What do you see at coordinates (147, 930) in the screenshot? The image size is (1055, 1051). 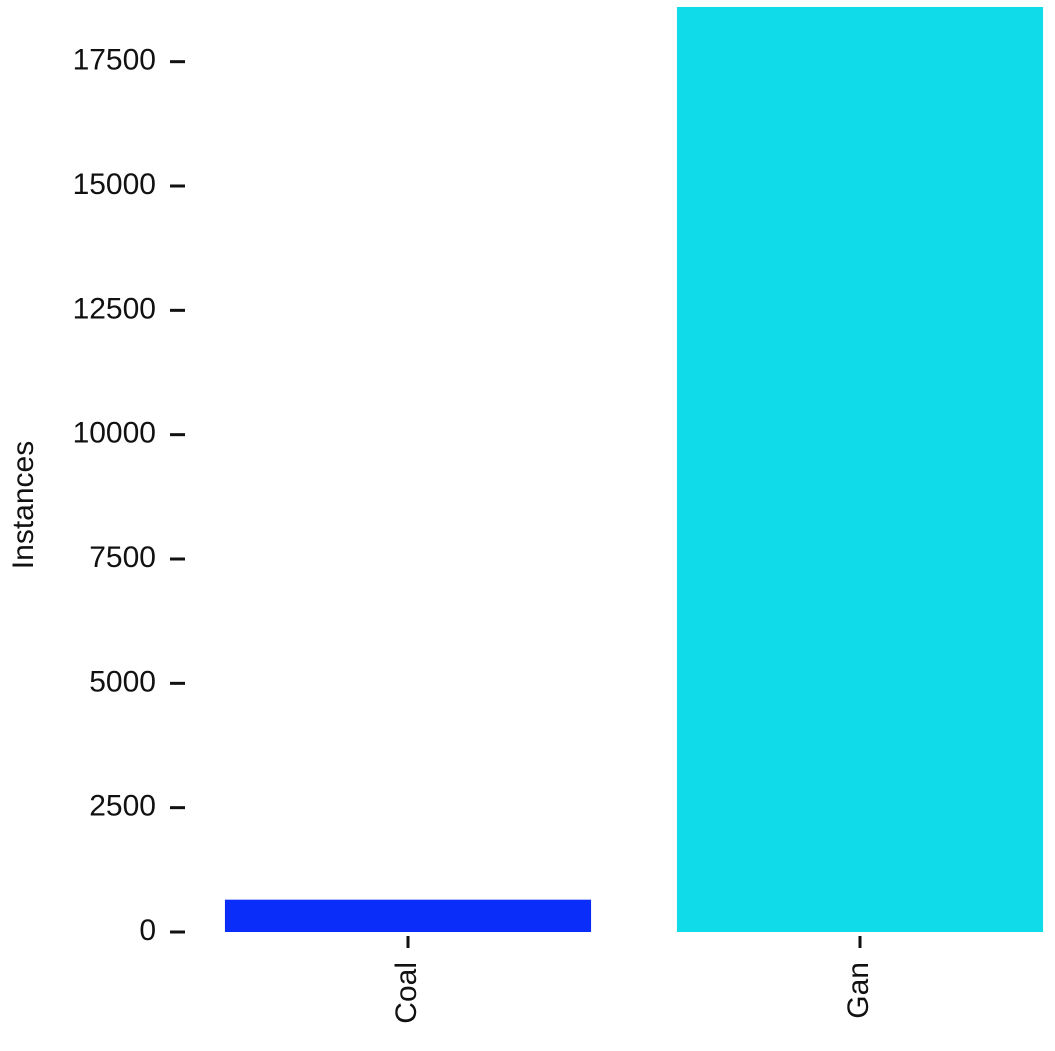 I see `y-tick-label: 0` at bounding box center [147, 930].